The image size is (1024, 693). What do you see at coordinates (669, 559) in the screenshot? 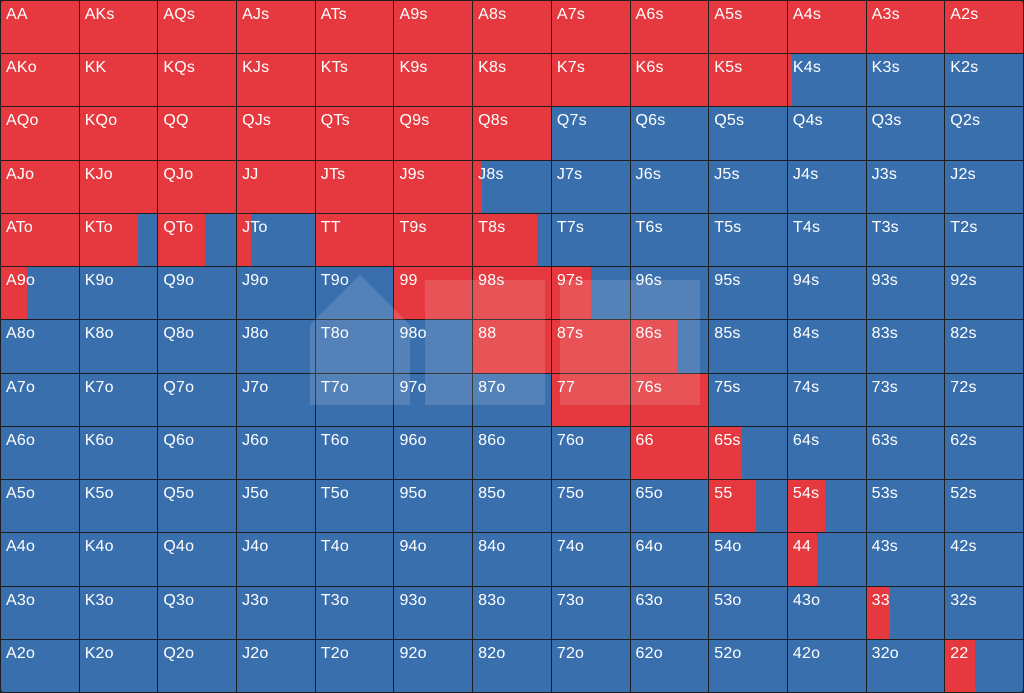
I see `hand-cell-64o: 64o` at bounding box center [669, 559].